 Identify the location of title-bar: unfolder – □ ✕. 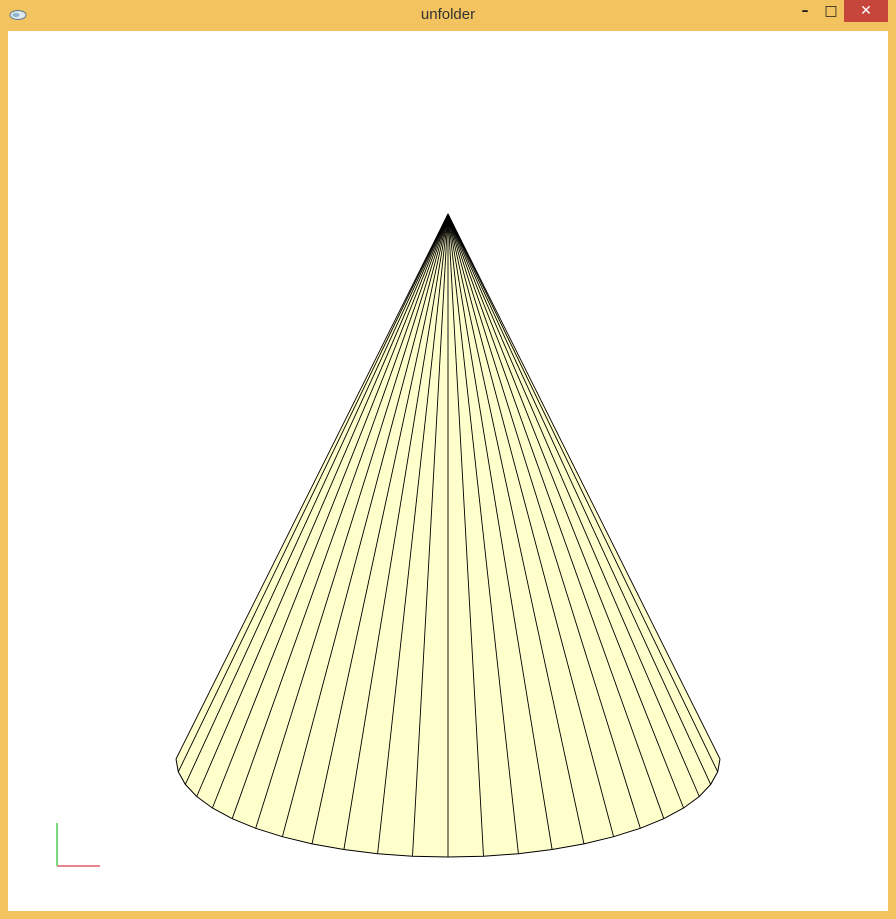
(448, 15).